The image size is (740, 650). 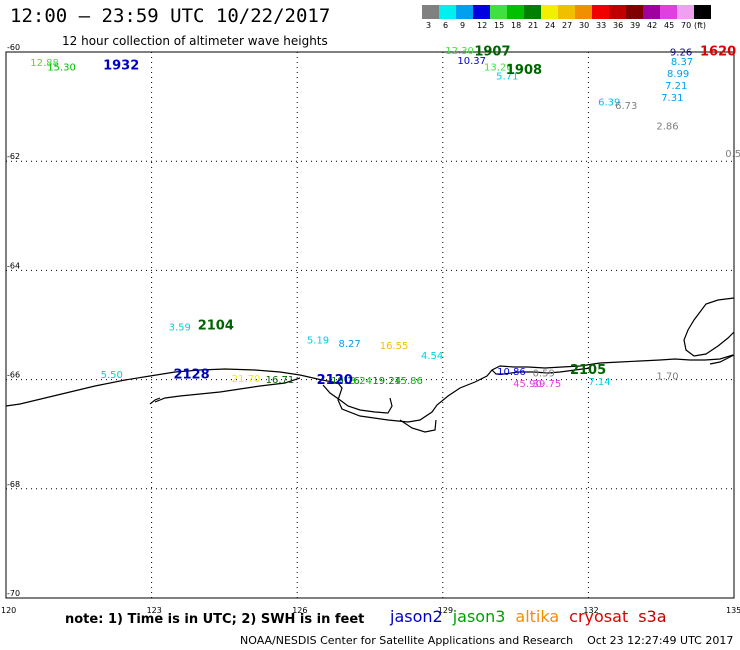 What do you see at coordinates (681, 52) in the screenshot?
I see `wave-height-value: 9.26` at bounding box center [681, 52].